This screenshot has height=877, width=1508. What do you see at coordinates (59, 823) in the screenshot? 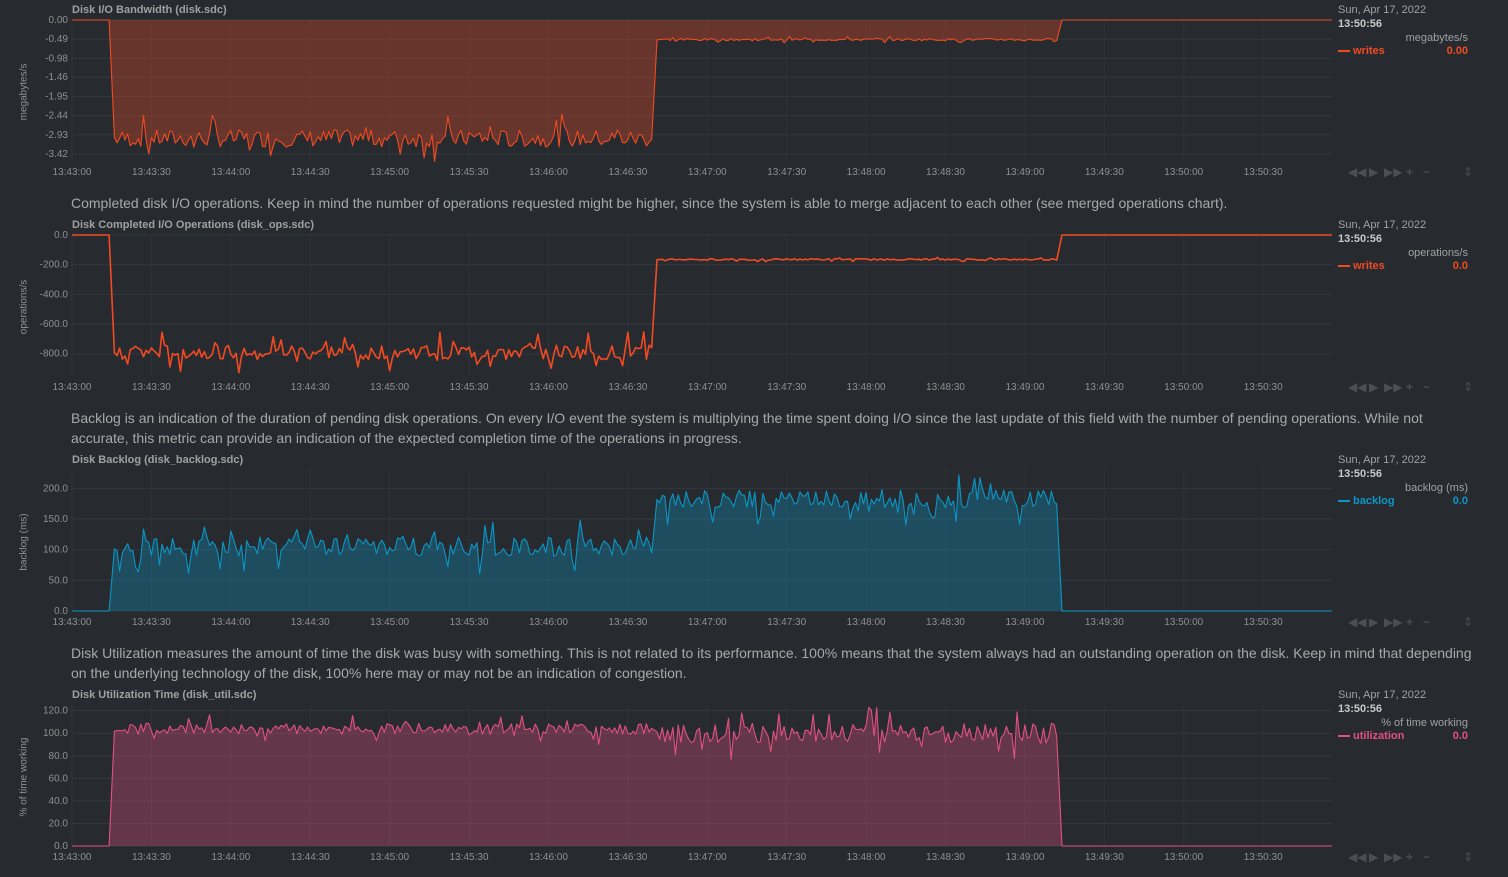
I see `y-tick-label: 20.0` at bounding box center [59, 823].